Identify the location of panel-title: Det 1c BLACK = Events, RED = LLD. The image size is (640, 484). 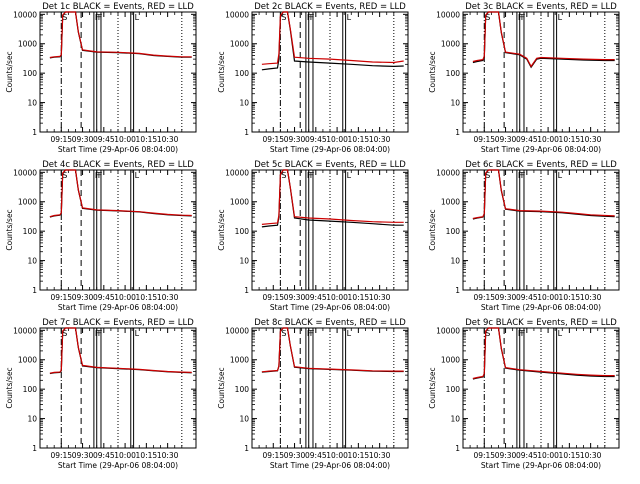
(118, 7).